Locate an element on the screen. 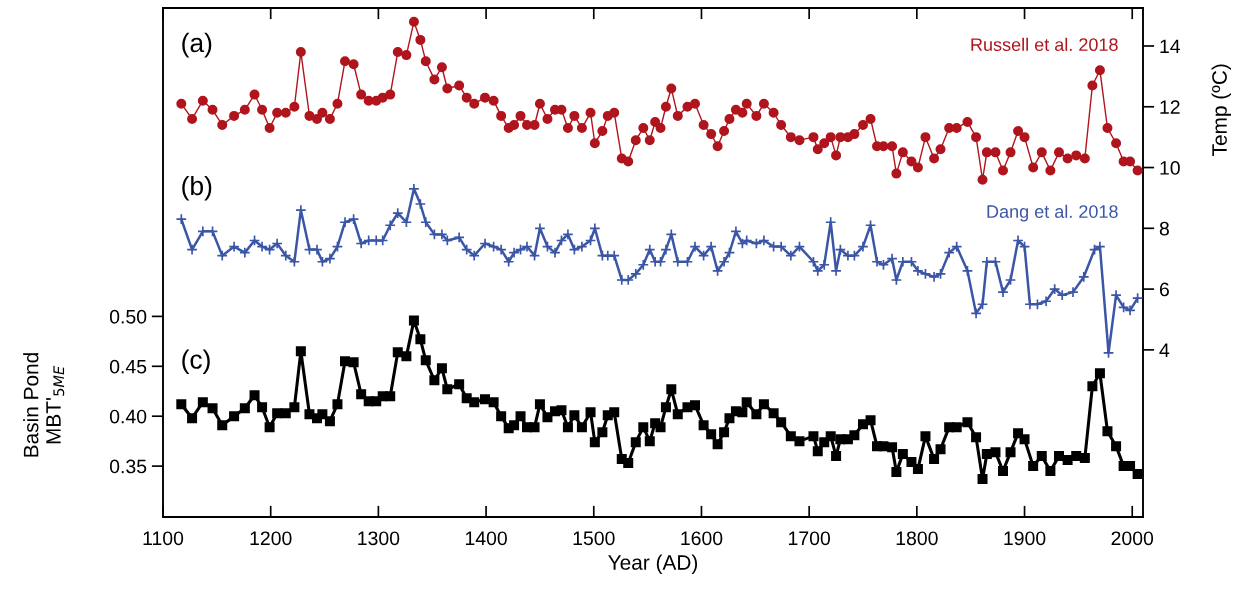  x-tick-label: 1700 is located at coordinates (810, 538).